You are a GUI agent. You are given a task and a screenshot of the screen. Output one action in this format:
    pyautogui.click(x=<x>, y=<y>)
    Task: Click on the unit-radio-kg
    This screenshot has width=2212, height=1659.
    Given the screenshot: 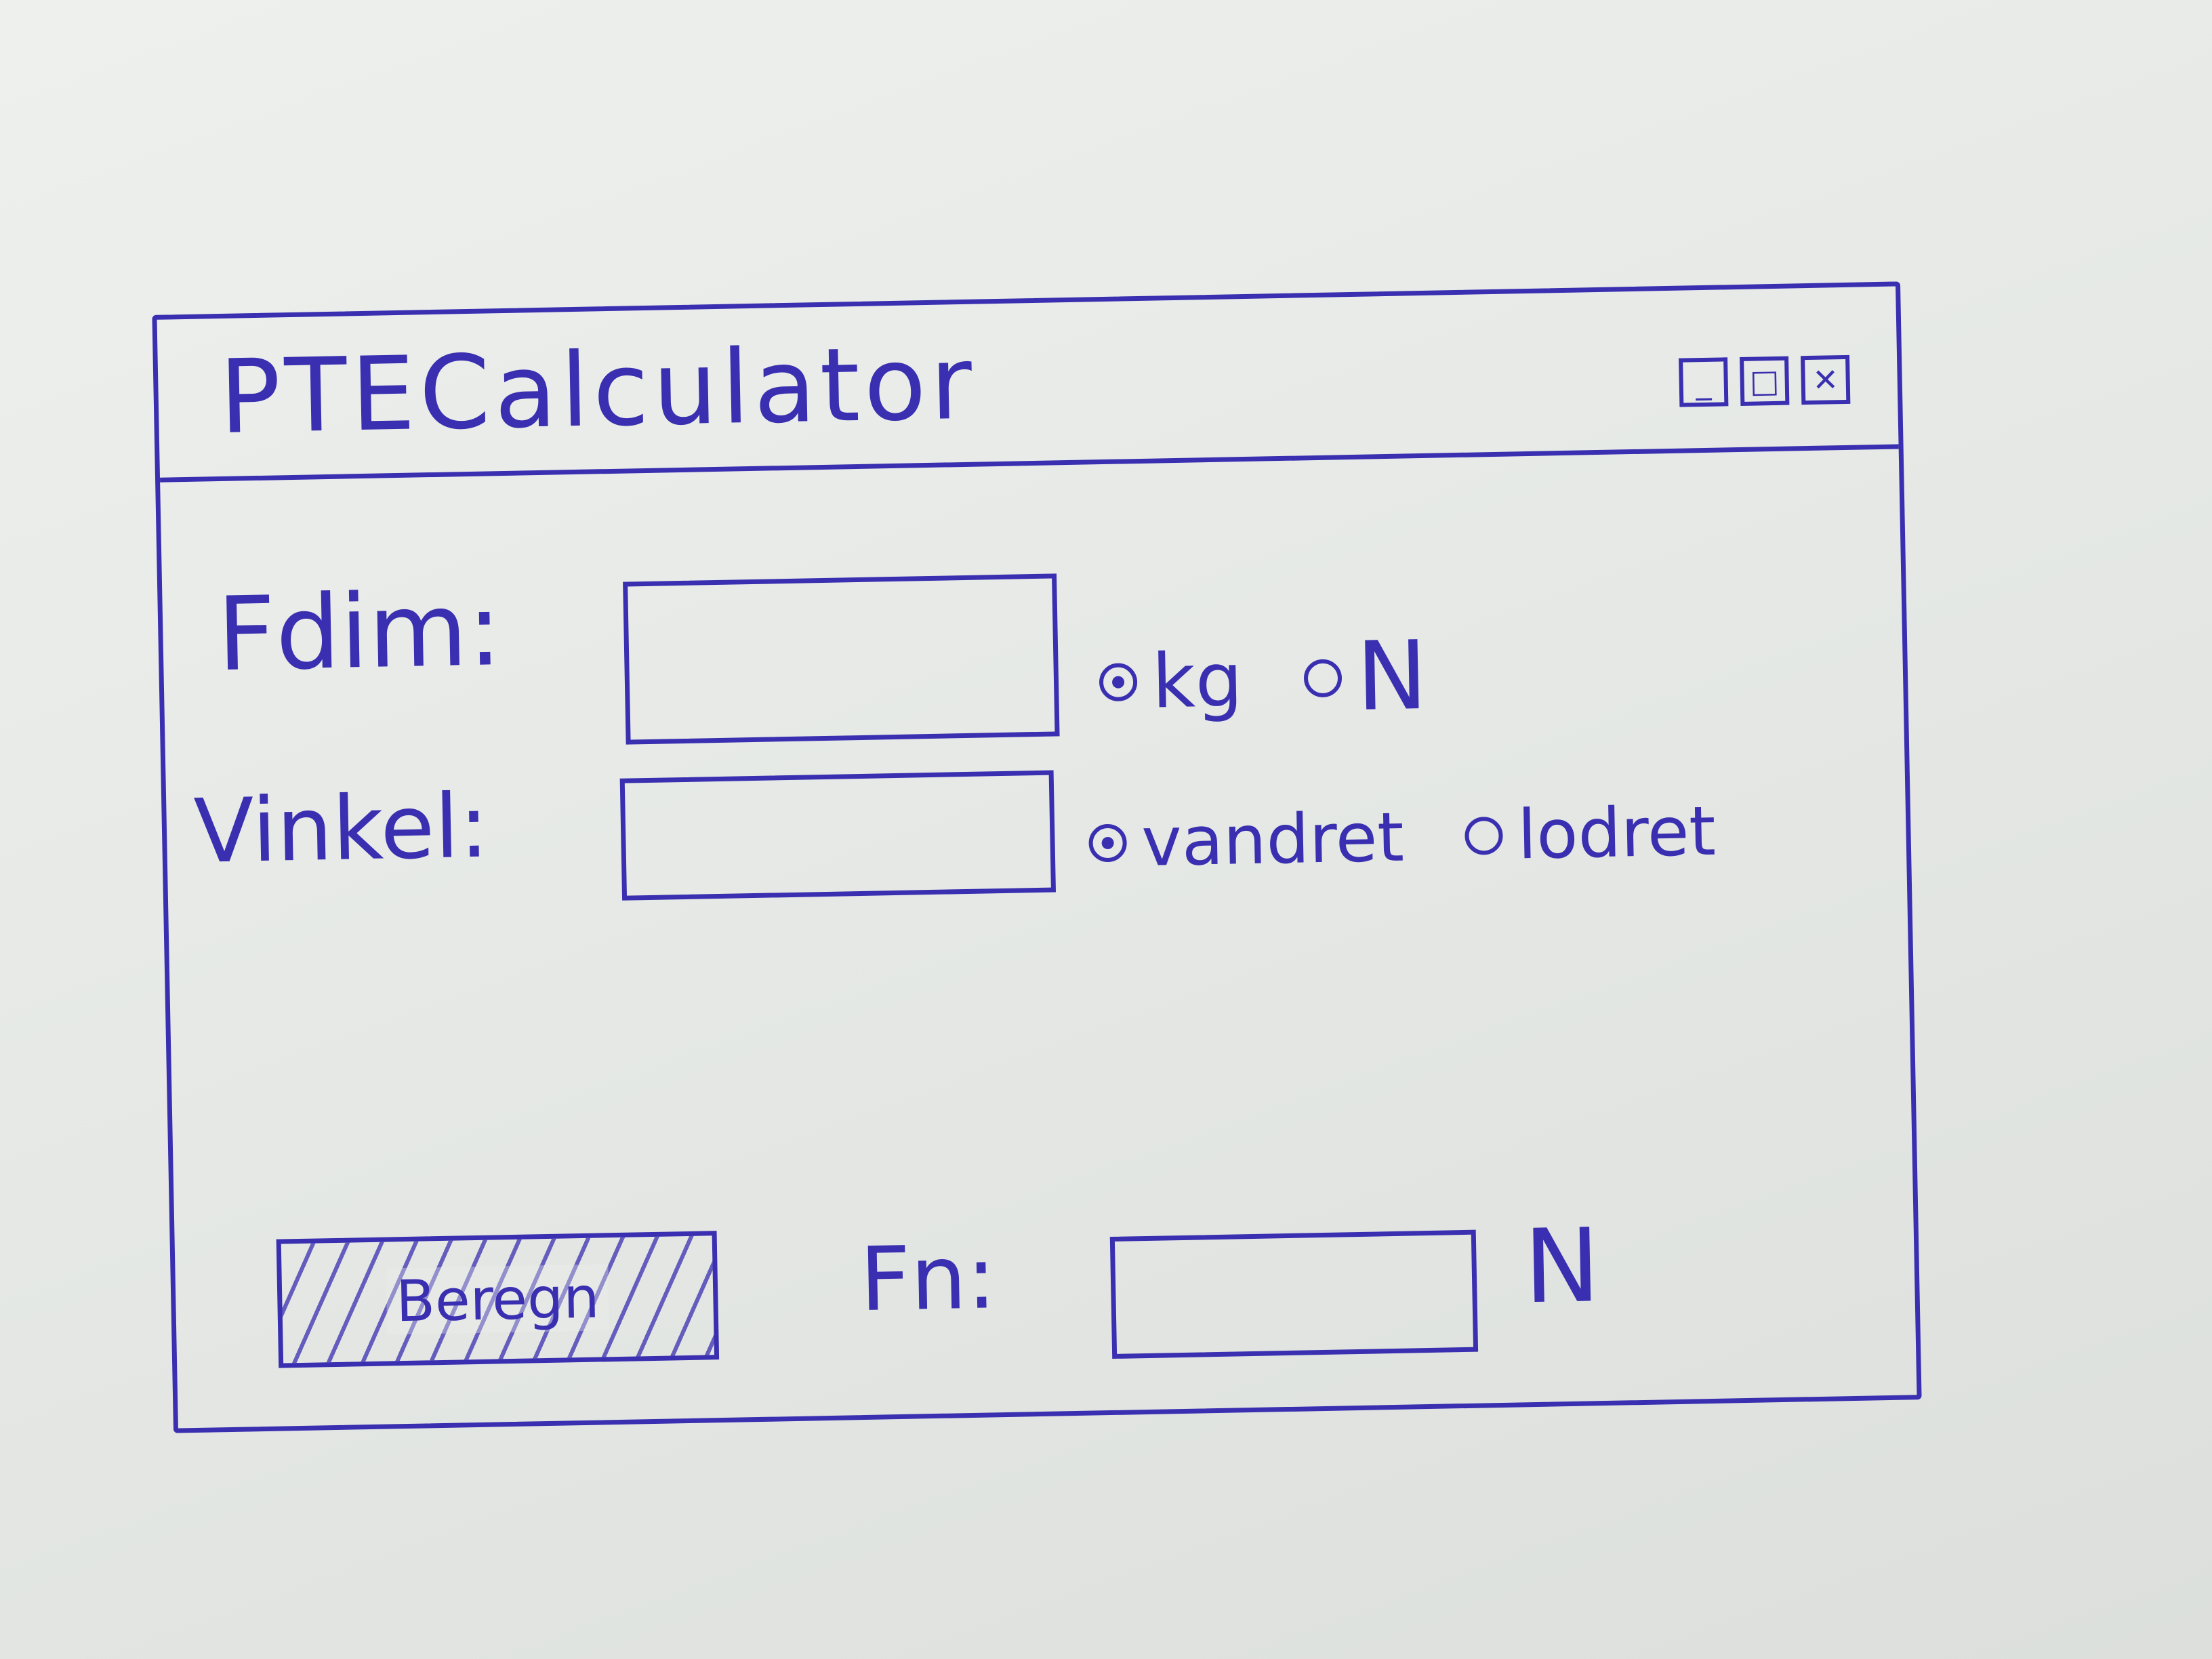 What is the action you would take?
    pyautogui.click(x=1119, y=681)
    